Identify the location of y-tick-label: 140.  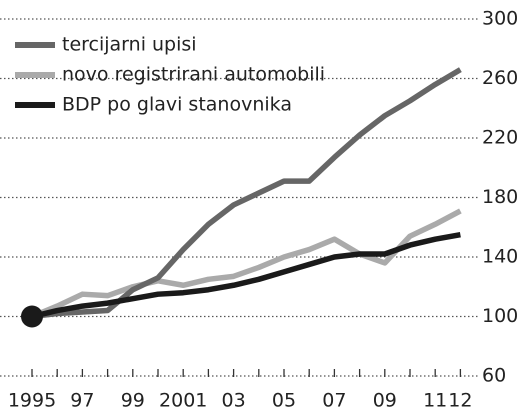
(500, 257).